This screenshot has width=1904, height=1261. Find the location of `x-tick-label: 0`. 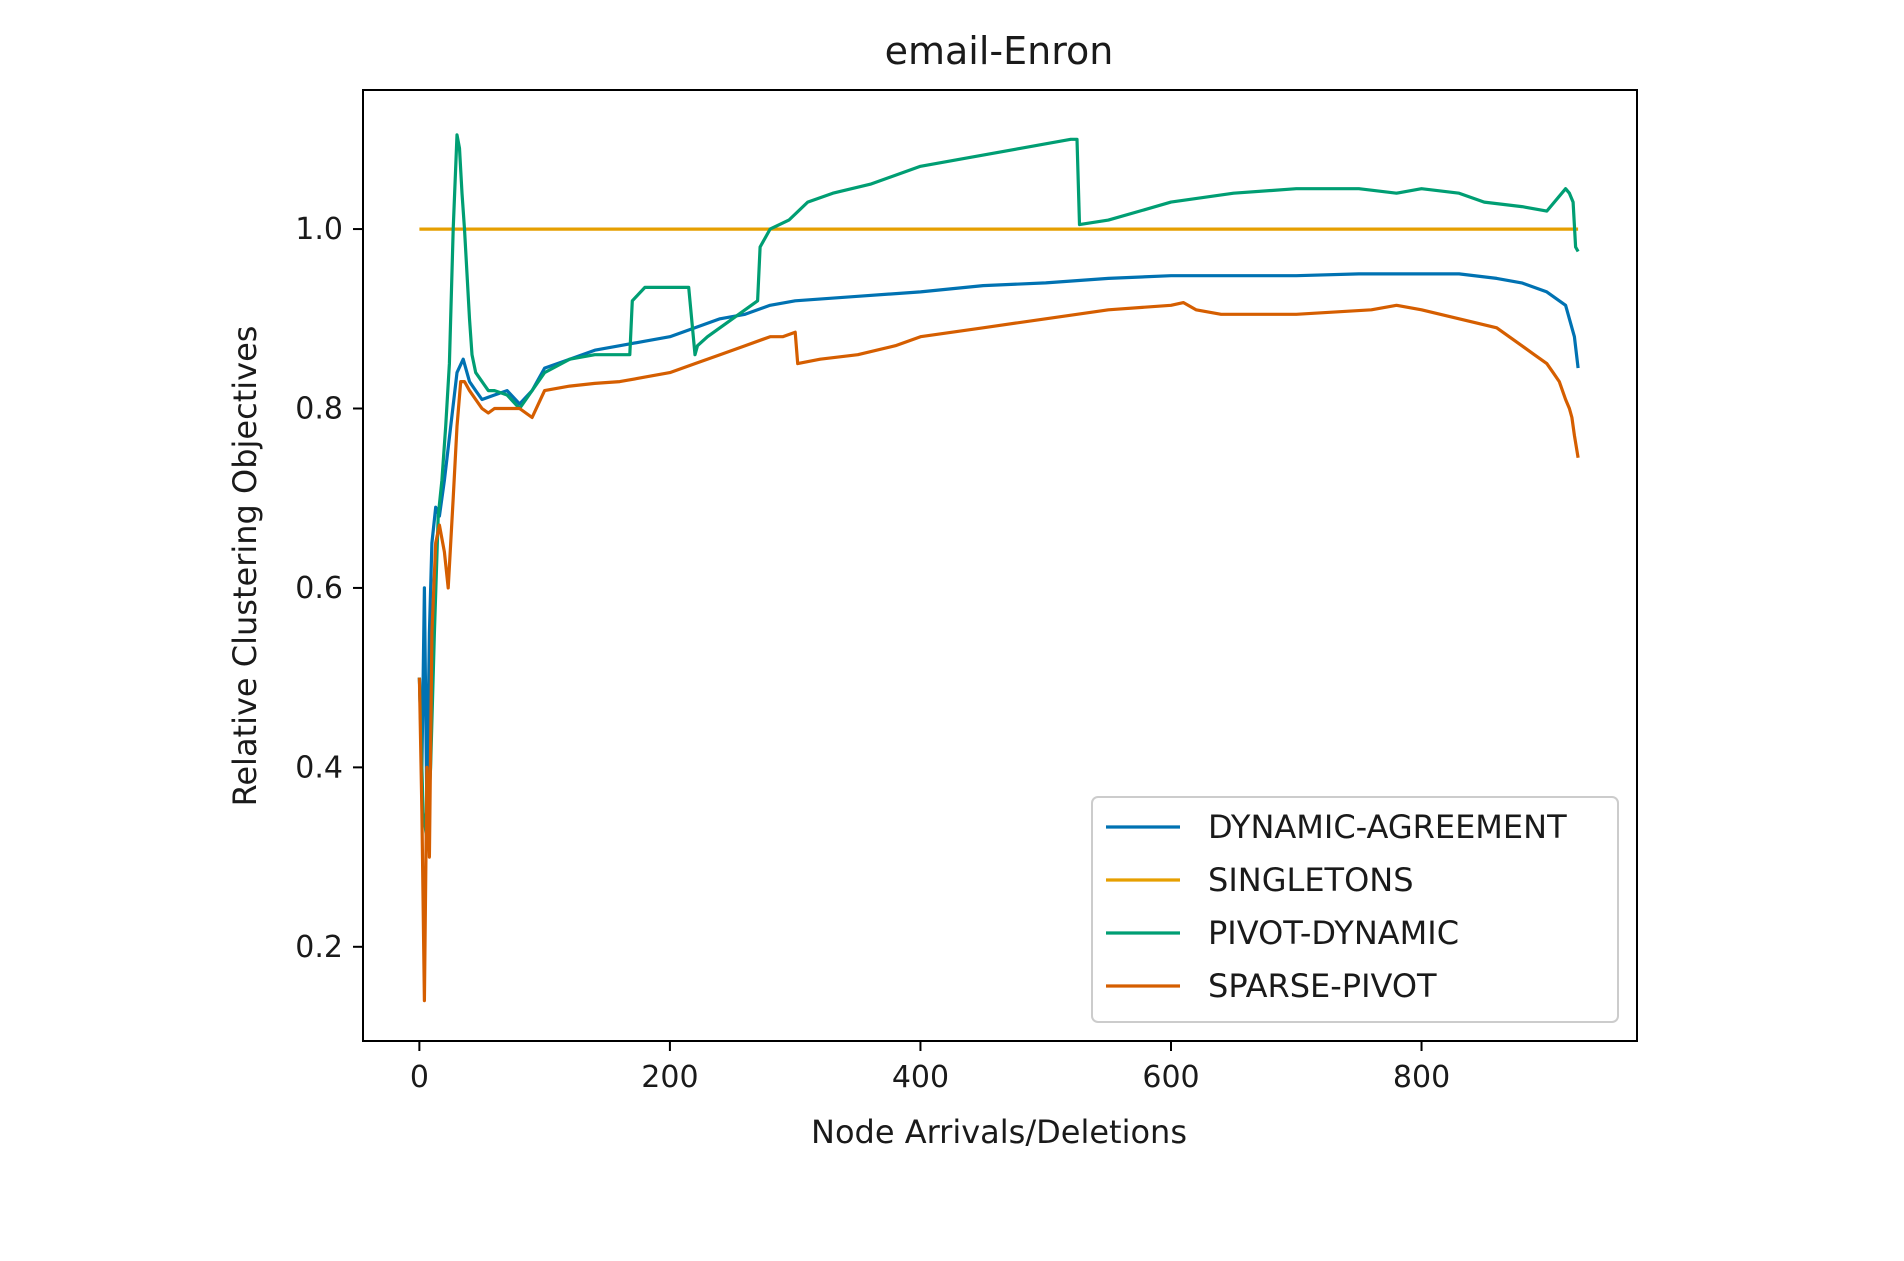

x-tick-label: 0 is located at coordinates (419, 1077).